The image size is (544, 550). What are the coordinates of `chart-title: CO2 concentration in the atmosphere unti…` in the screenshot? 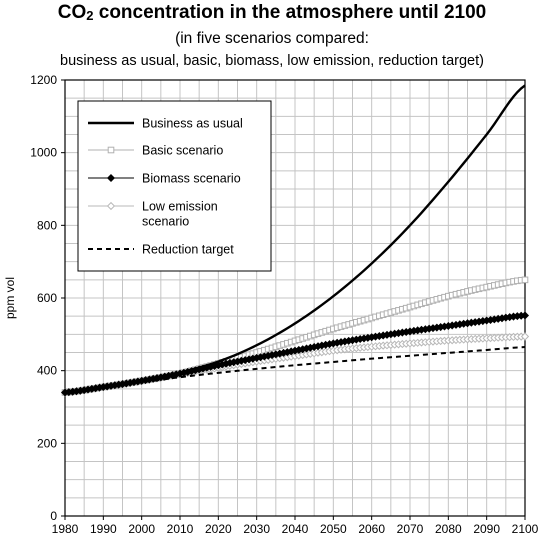 It's located at (272, 12).